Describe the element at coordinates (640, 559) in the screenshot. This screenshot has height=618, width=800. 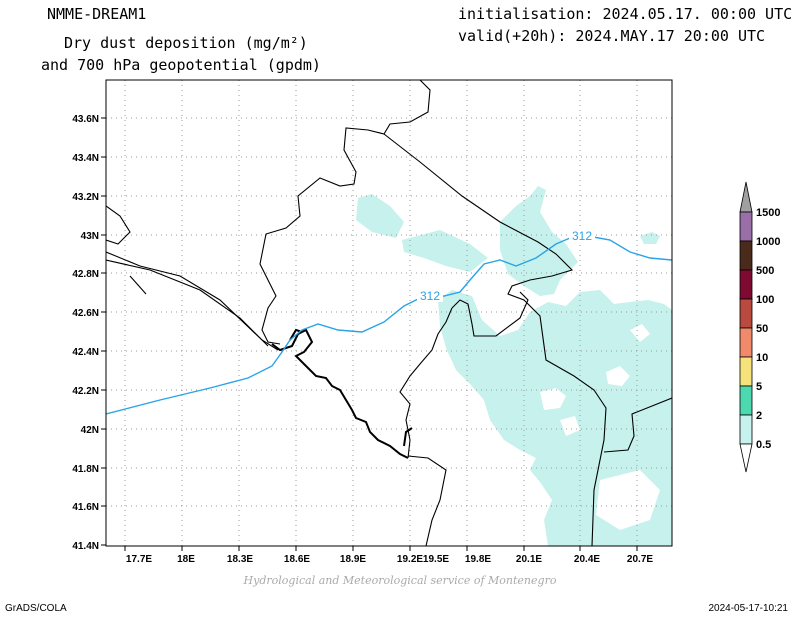
I see `lon-tick-label: 20.7E` at that location.